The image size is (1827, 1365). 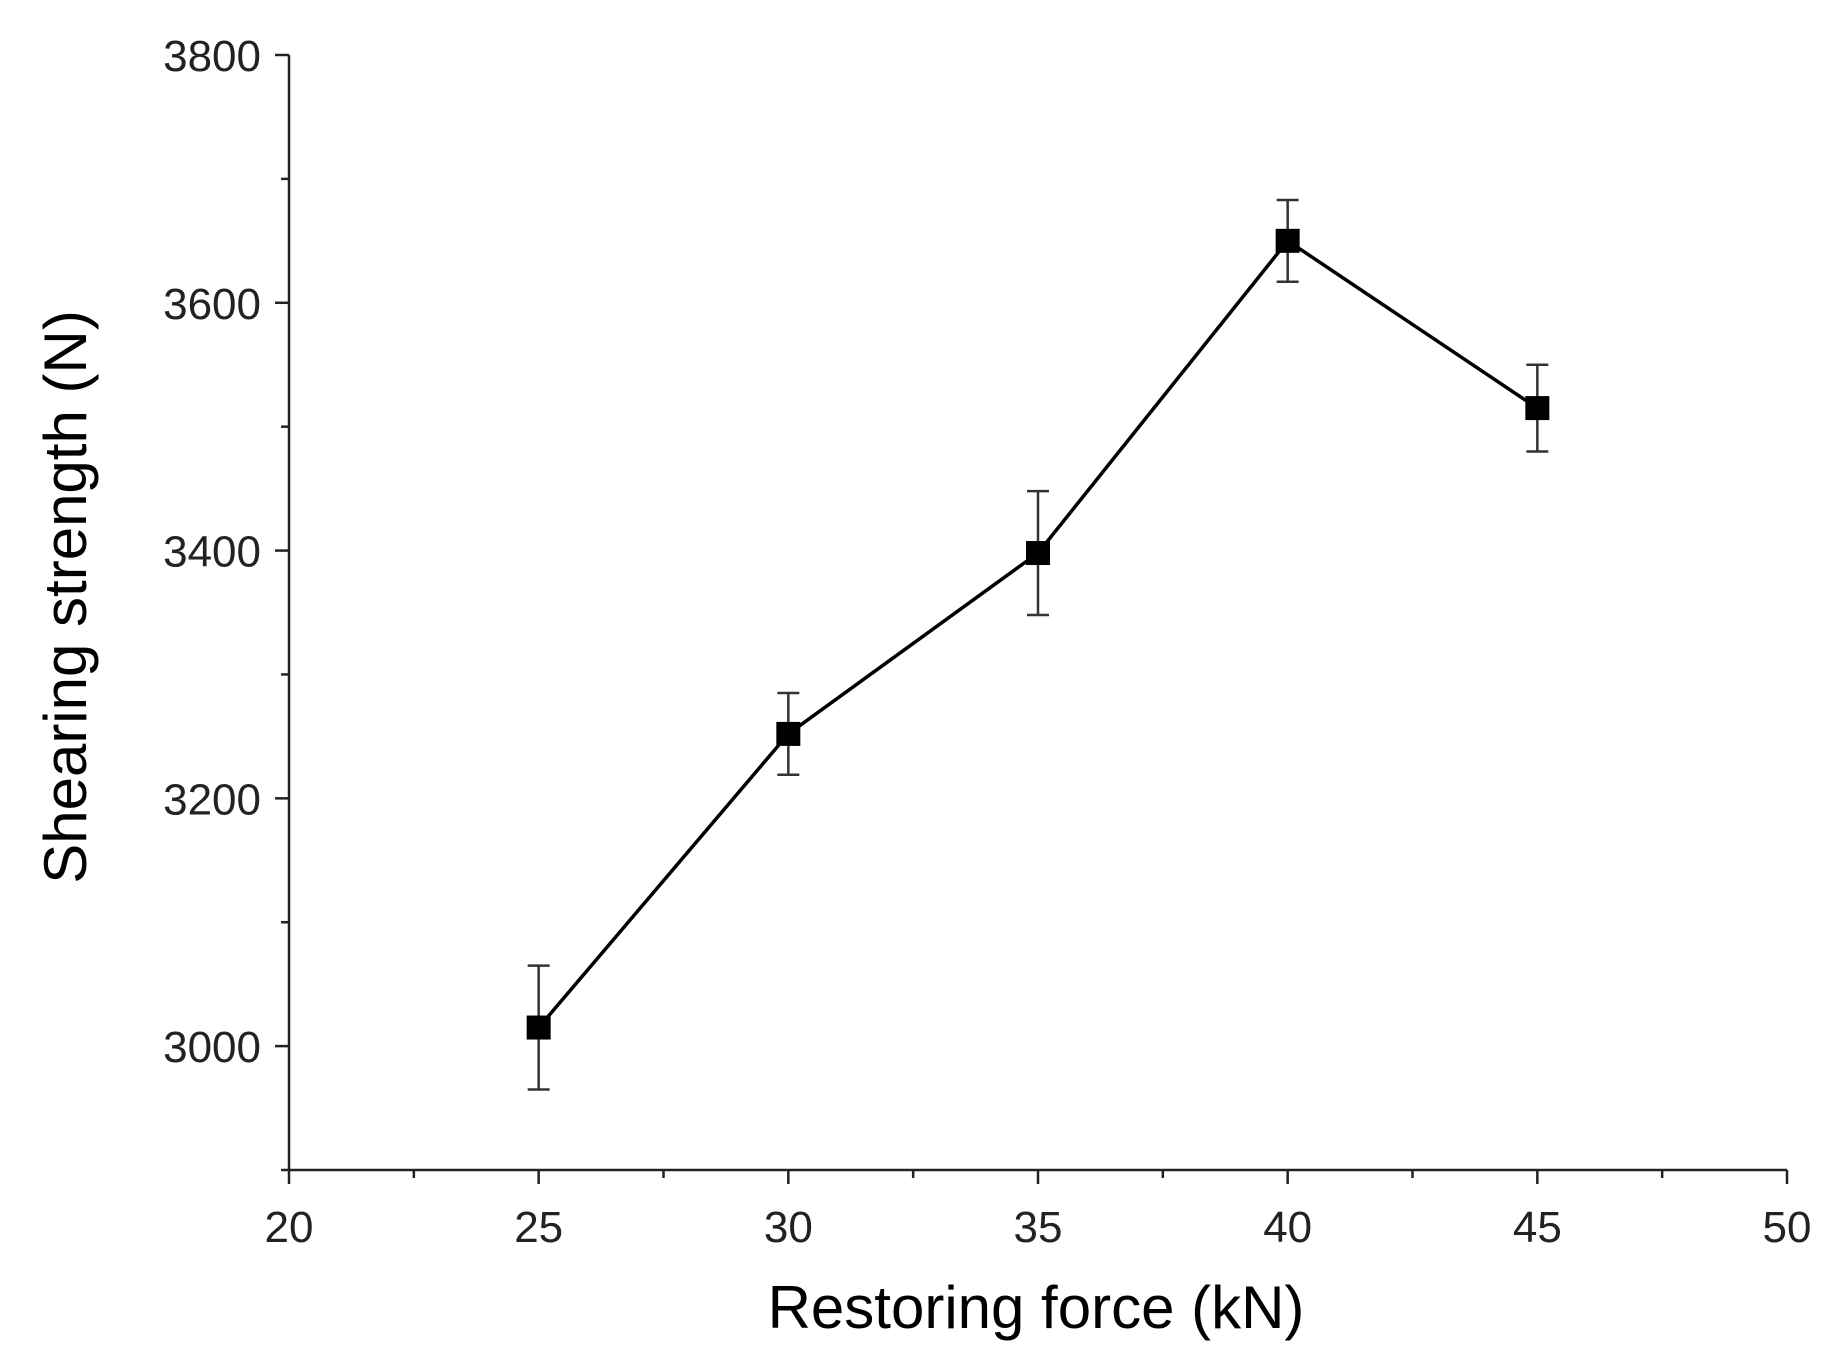 I want to click on x-tick-label: 35, so click(x=1038, y=1227).